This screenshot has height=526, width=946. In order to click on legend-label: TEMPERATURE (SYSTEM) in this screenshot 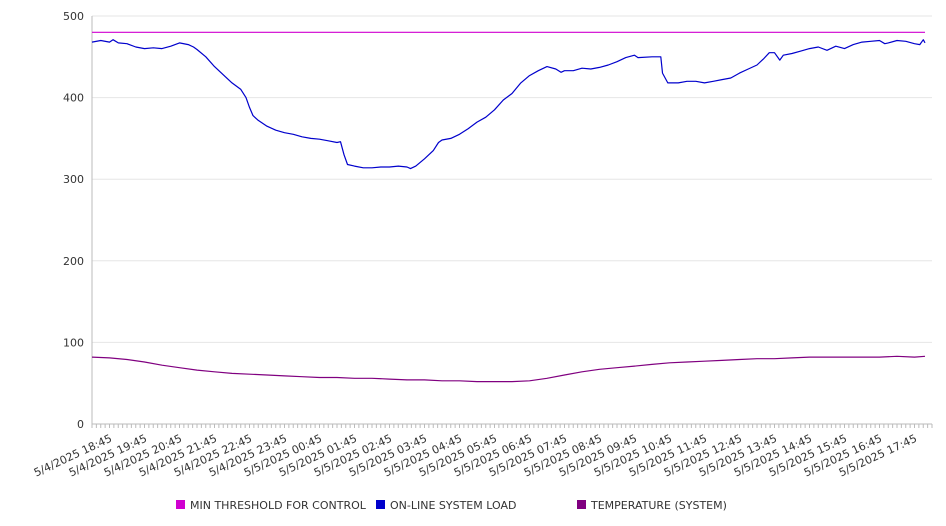, I will do `click(658, 505)`.